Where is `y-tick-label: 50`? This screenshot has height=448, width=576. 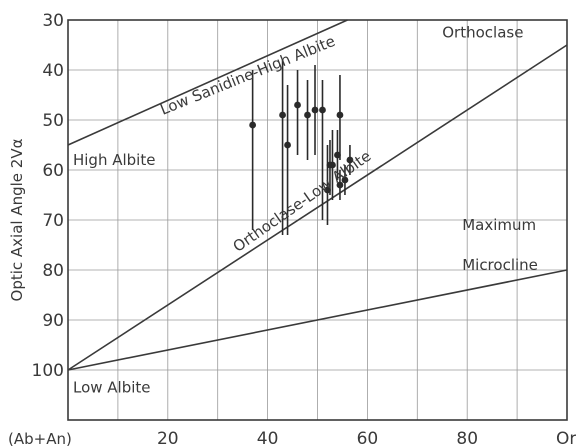
y-tick-label: 50 is located at coordinates (53, 121).